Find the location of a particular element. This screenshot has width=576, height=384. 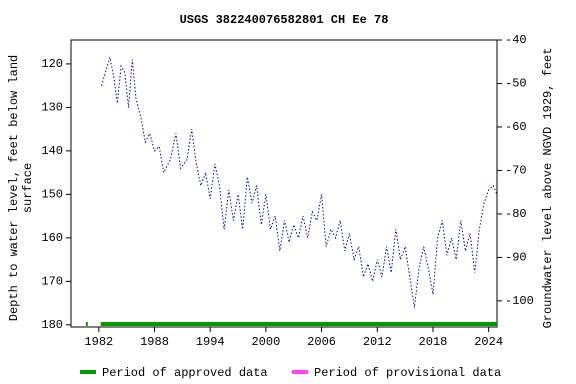

y2-tick-label: -70 is located at coordinates (516, 171).